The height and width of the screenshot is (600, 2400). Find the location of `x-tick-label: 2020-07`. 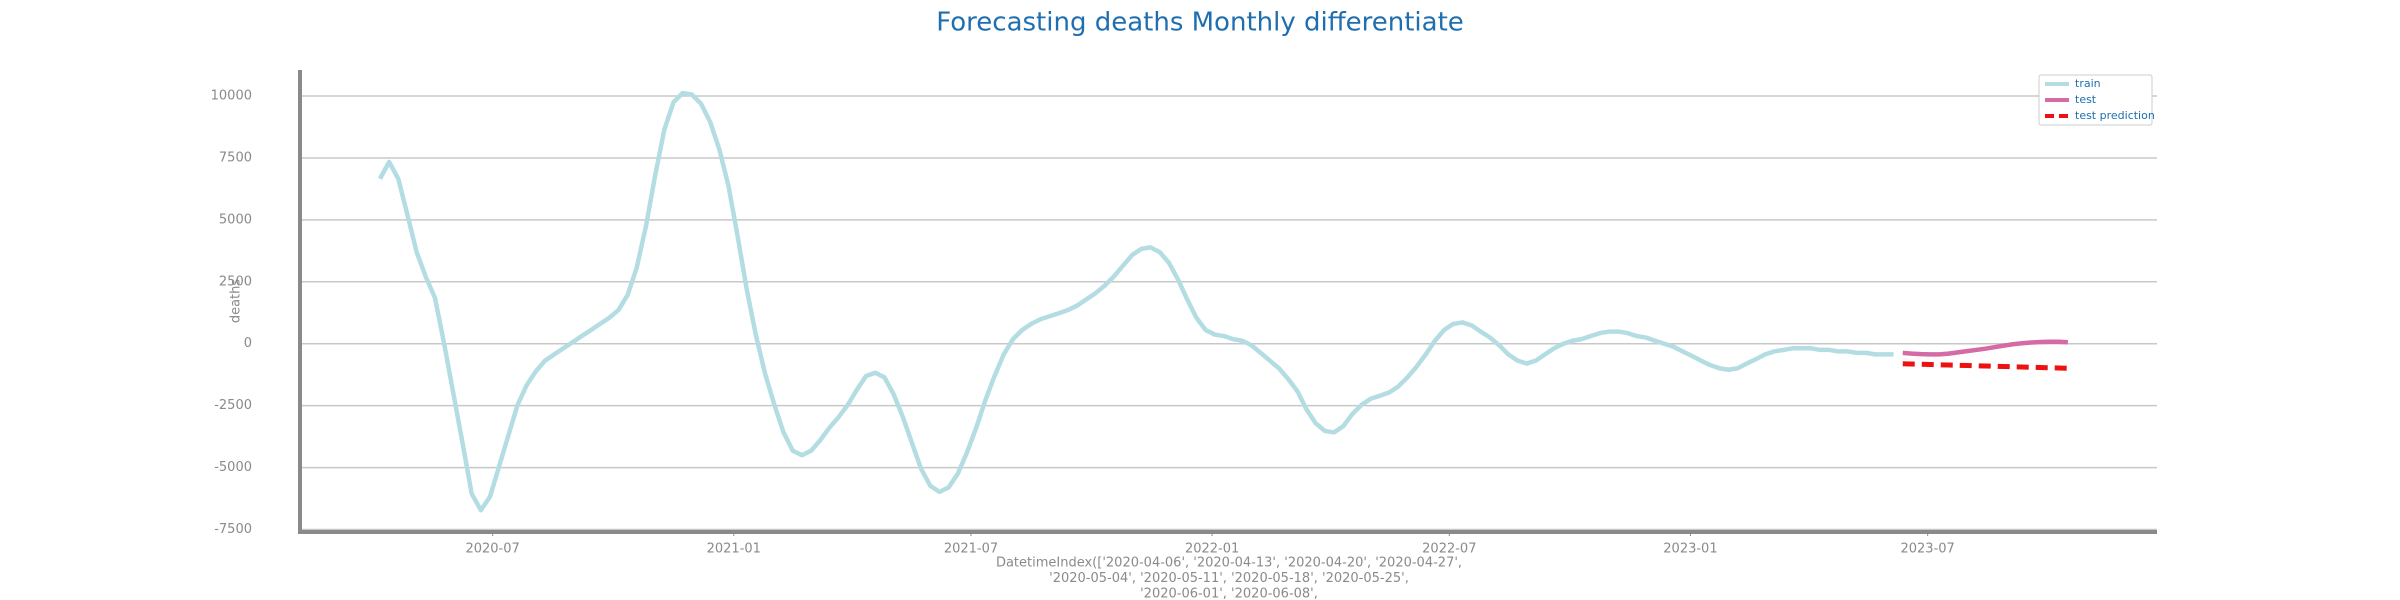

x-tick-label: 2020-07 is located at coordinates (492, 549).